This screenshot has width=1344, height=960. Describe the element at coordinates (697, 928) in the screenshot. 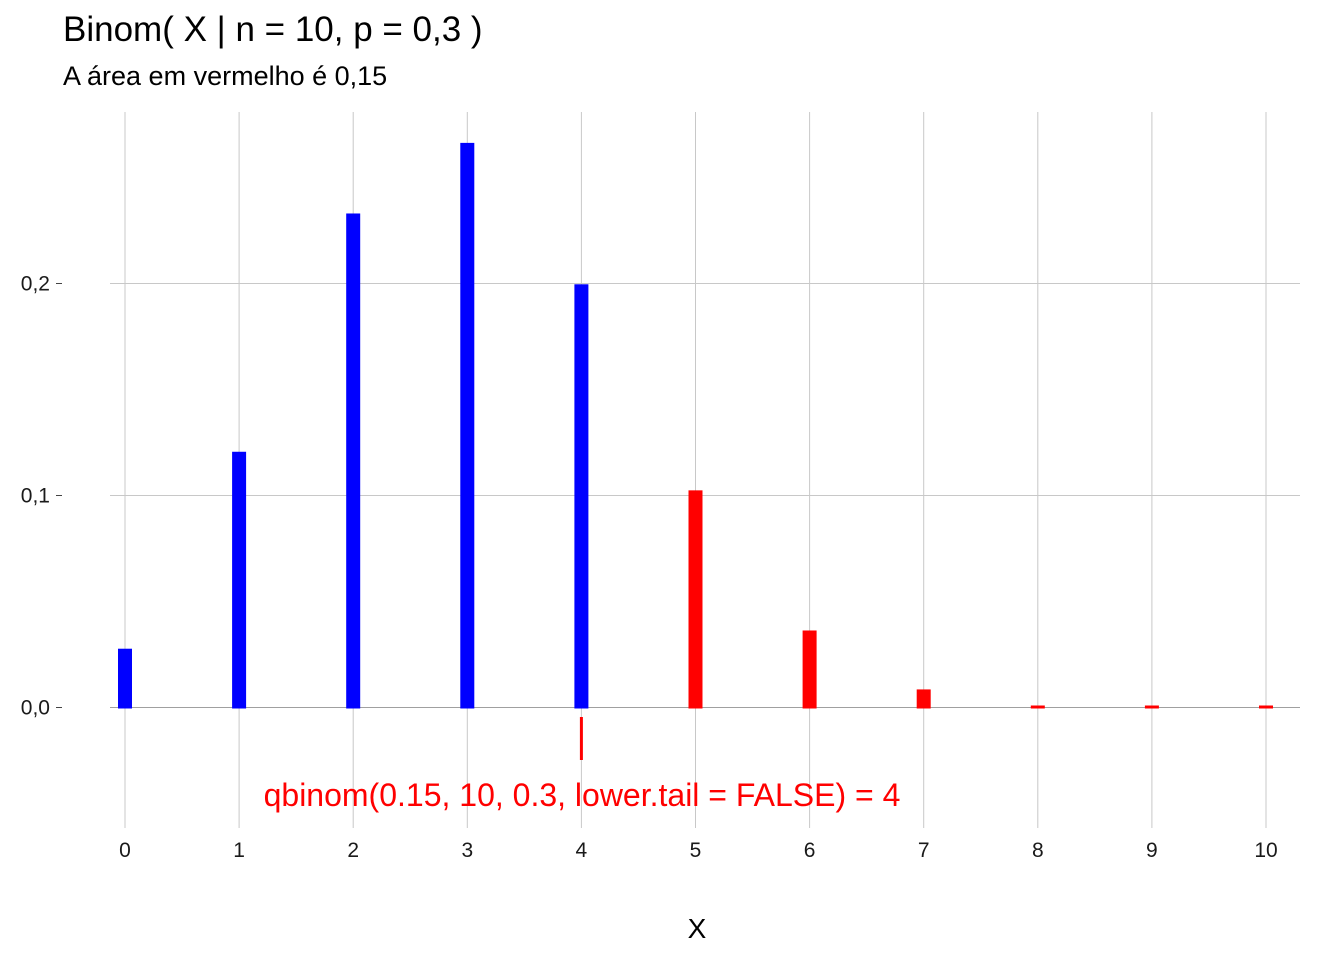

I see `x-axis-title: X` at that location.